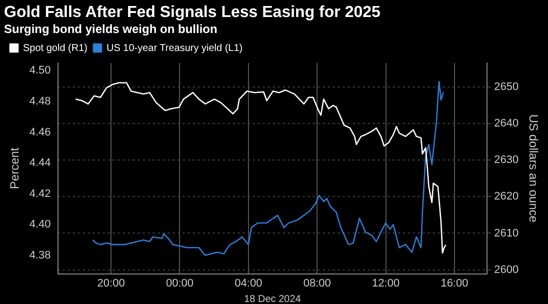 The width and height of the screenshot is (548, 304). I want to click on y2-tick-label: 2600, so click(506, 270).